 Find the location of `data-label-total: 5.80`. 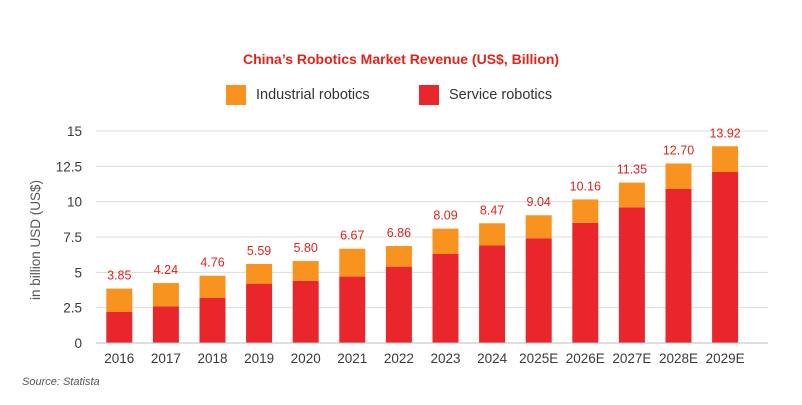

data-label-total: 5.80 is located at coordinates (306, 248).